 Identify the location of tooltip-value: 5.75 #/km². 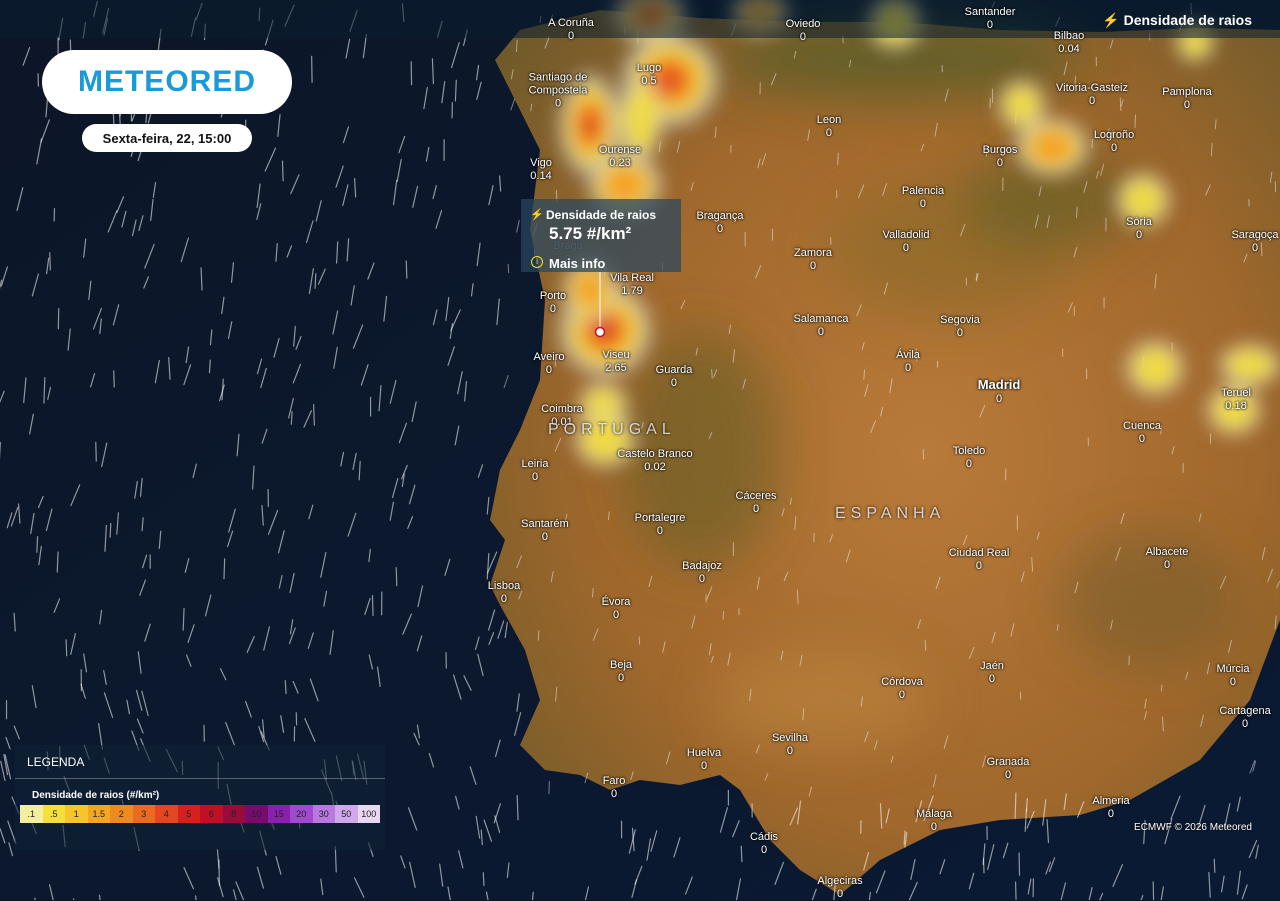
(590, 234).